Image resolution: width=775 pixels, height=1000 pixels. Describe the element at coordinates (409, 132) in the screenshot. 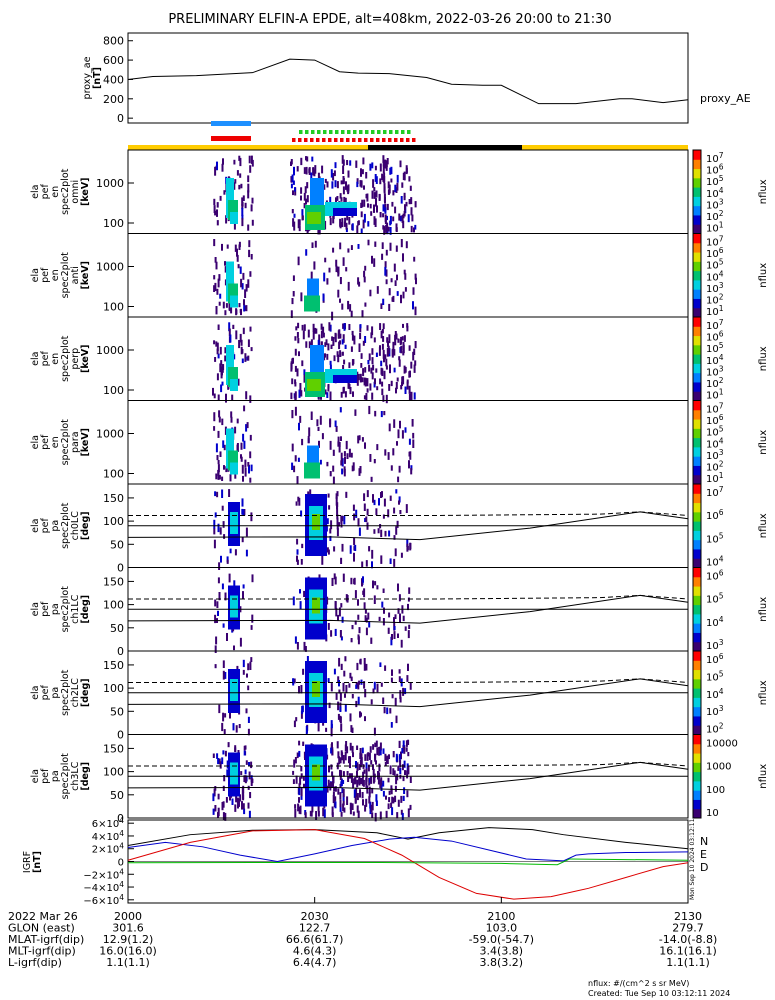

I see `green-dot` at that location.